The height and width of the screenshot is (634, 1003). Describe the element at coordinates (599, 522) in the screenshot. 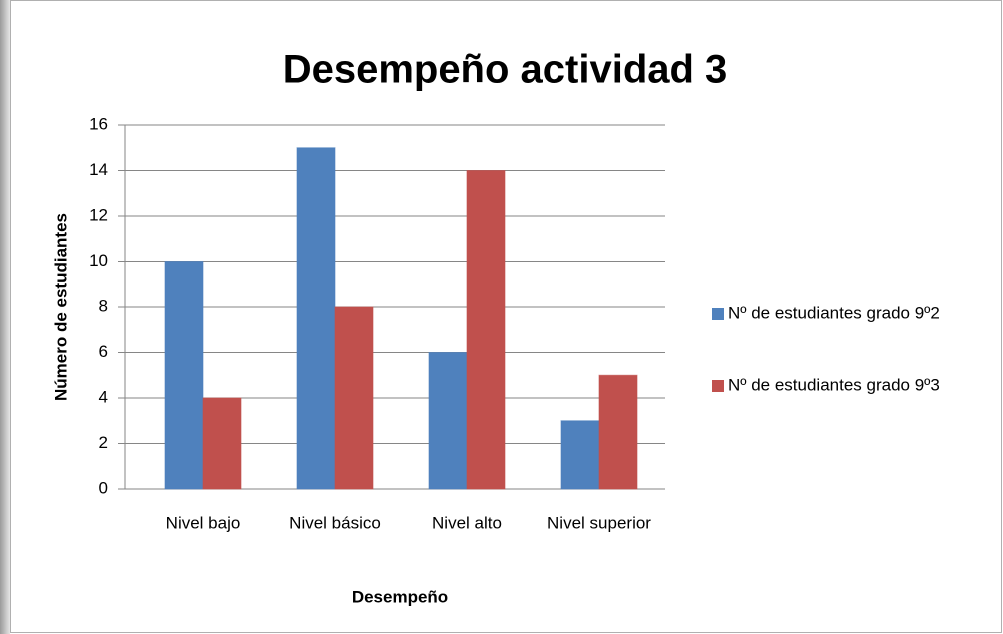

I see `x-tick-label: Nivel superior` at that location.